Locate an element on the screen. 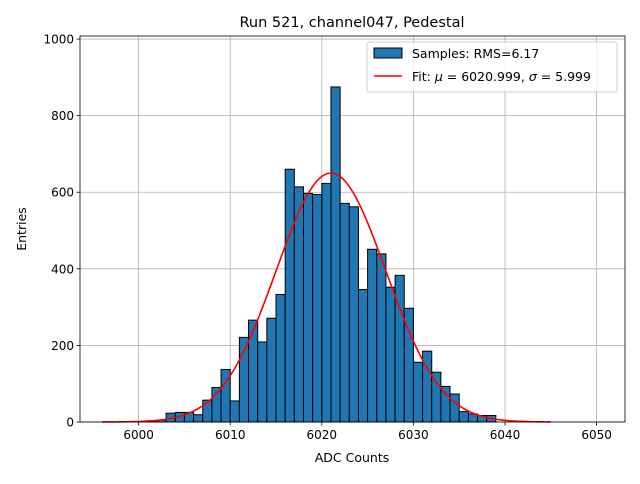 The height and width of the screenshot is (484, 640). mu-symbol: μ is located at coordinates (438, 76).